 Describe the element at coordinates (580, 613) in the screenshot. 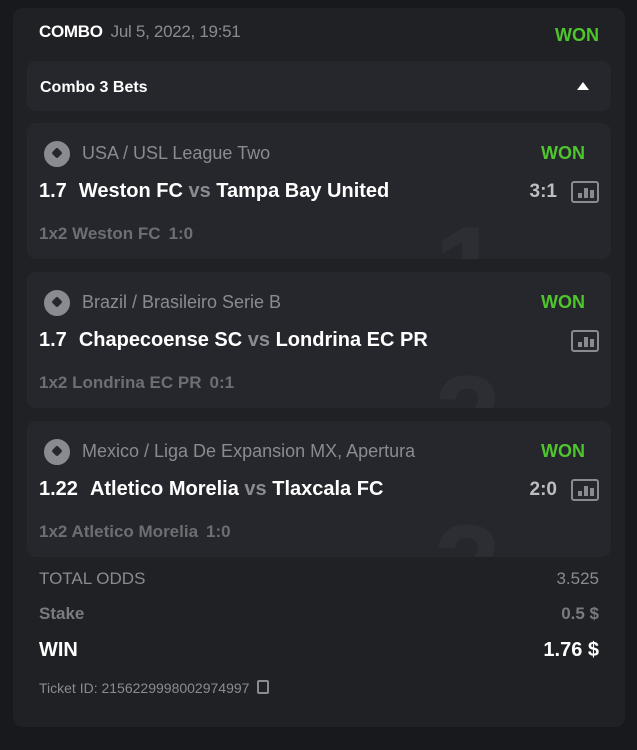

I see `stake-value: 0.5 $` at that location.